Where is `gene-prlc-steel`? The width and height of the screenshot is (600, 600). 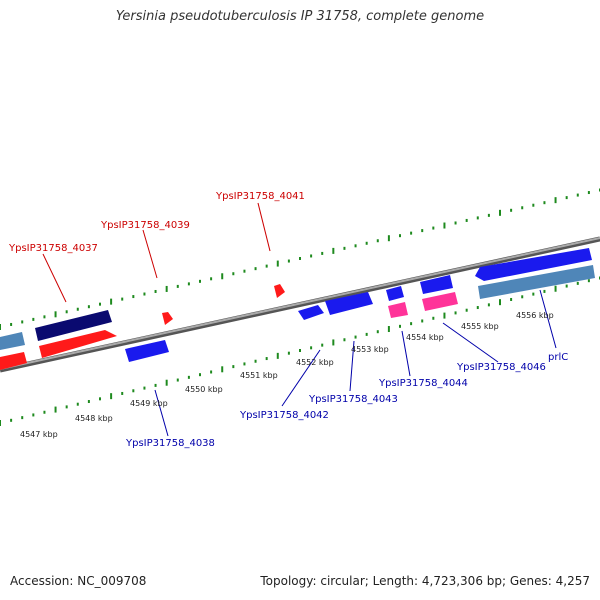
gene-prlc-steel is located at coordinates (536, 282).